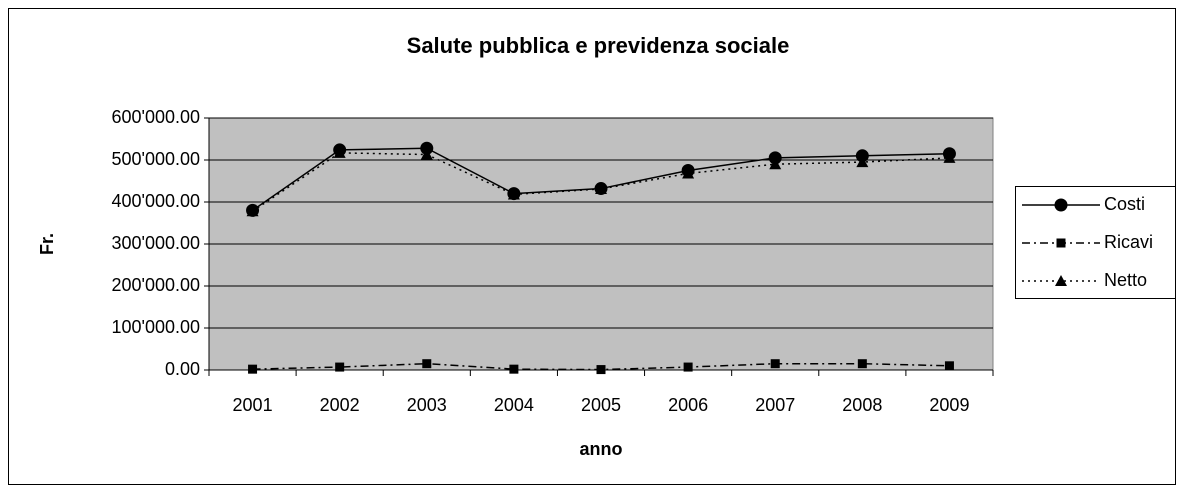 The width and height of the screenshot is (1177, 486). Describe the element at coordinates (182, 369) in the screenshot. I see `y-tick-label: 0.00` at that location.